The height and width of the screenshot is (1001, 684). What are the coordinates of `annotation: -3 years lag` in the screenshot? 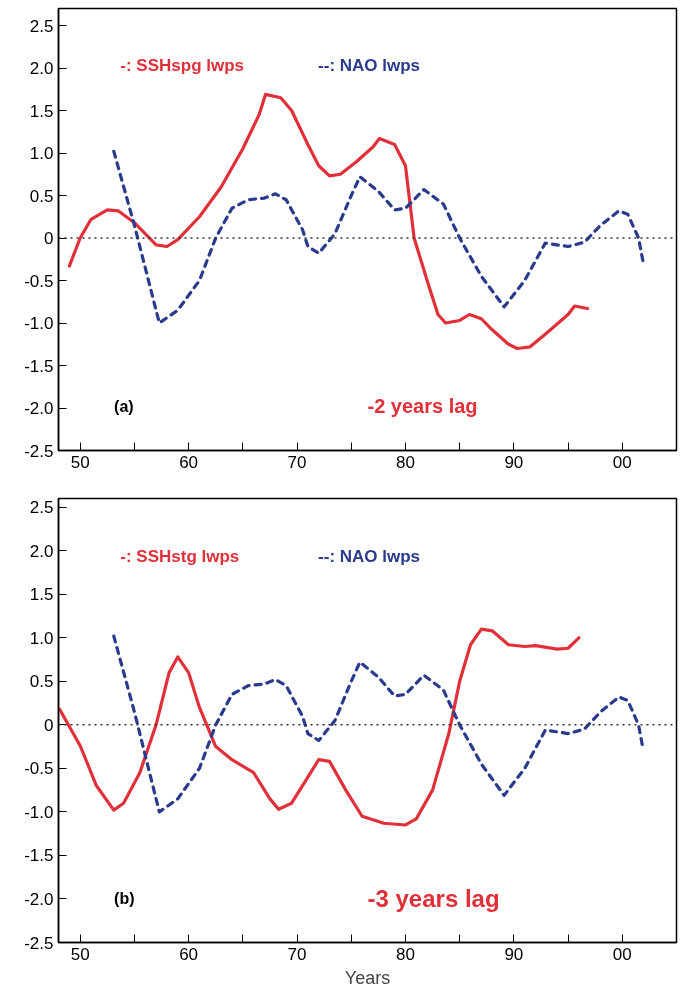 It's located at (433, 898).